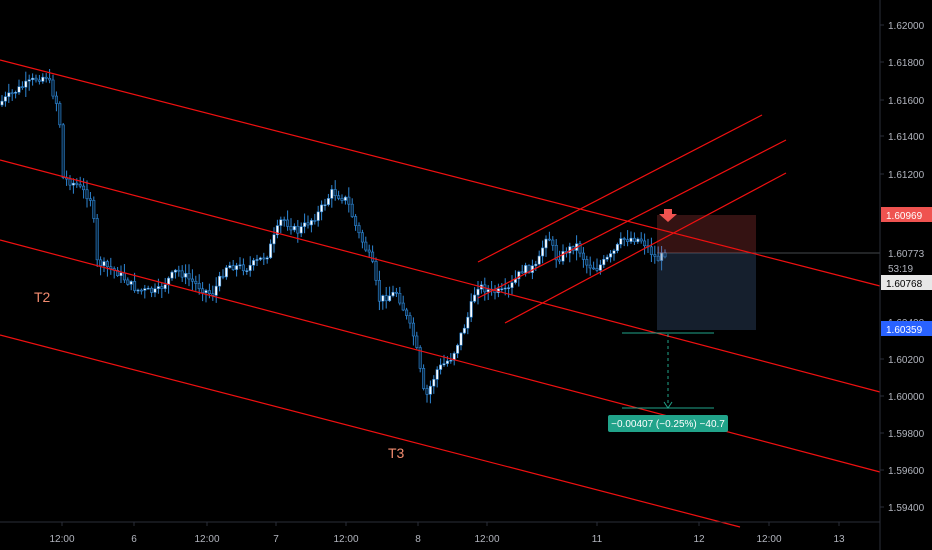 The image size is (932, 550). Describe the element at coordinates (447, 533) in the screenshot. I see `time-axis: 12:00 6 12:00 7 12:00 8 12:00 11 12 12:00 13` at that location.